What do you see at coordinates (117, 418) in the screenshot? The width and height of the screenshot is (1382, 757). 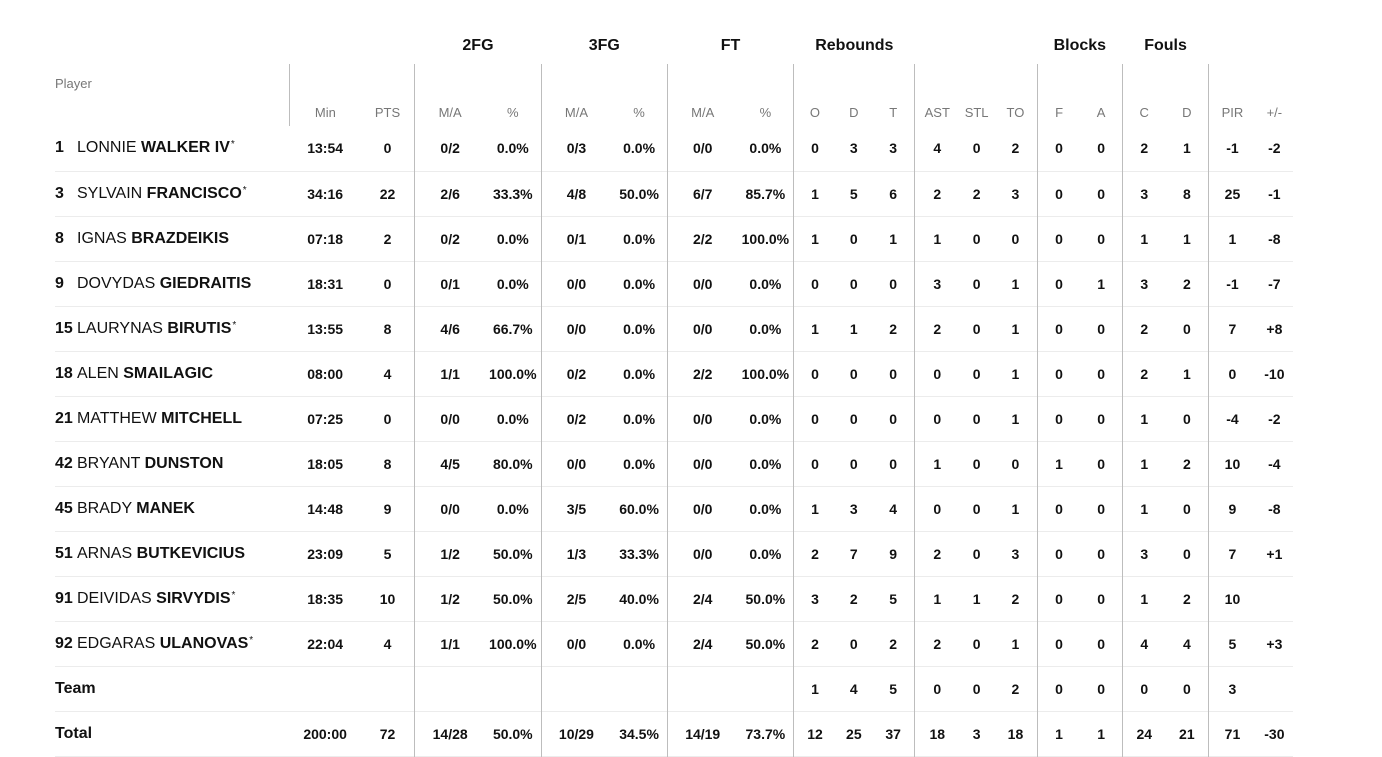 I see `player-first-name: MATTHEW` at bounding box center [117, 418].